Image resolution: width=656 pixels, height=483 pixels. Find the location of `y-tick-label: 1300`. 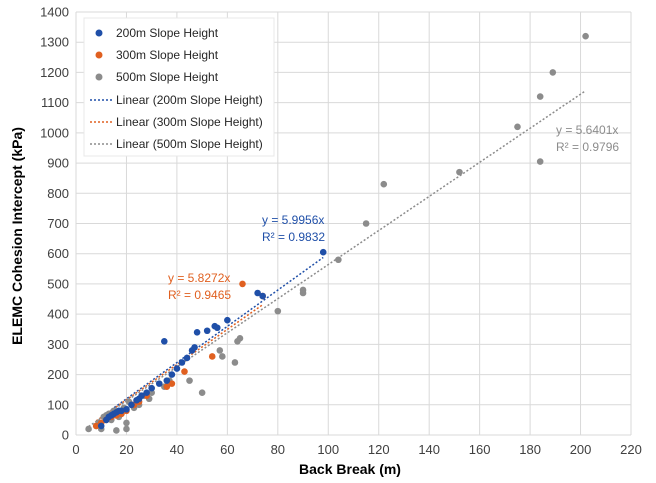

y-tick-label: 1300 is located at coordinates (54, 42).